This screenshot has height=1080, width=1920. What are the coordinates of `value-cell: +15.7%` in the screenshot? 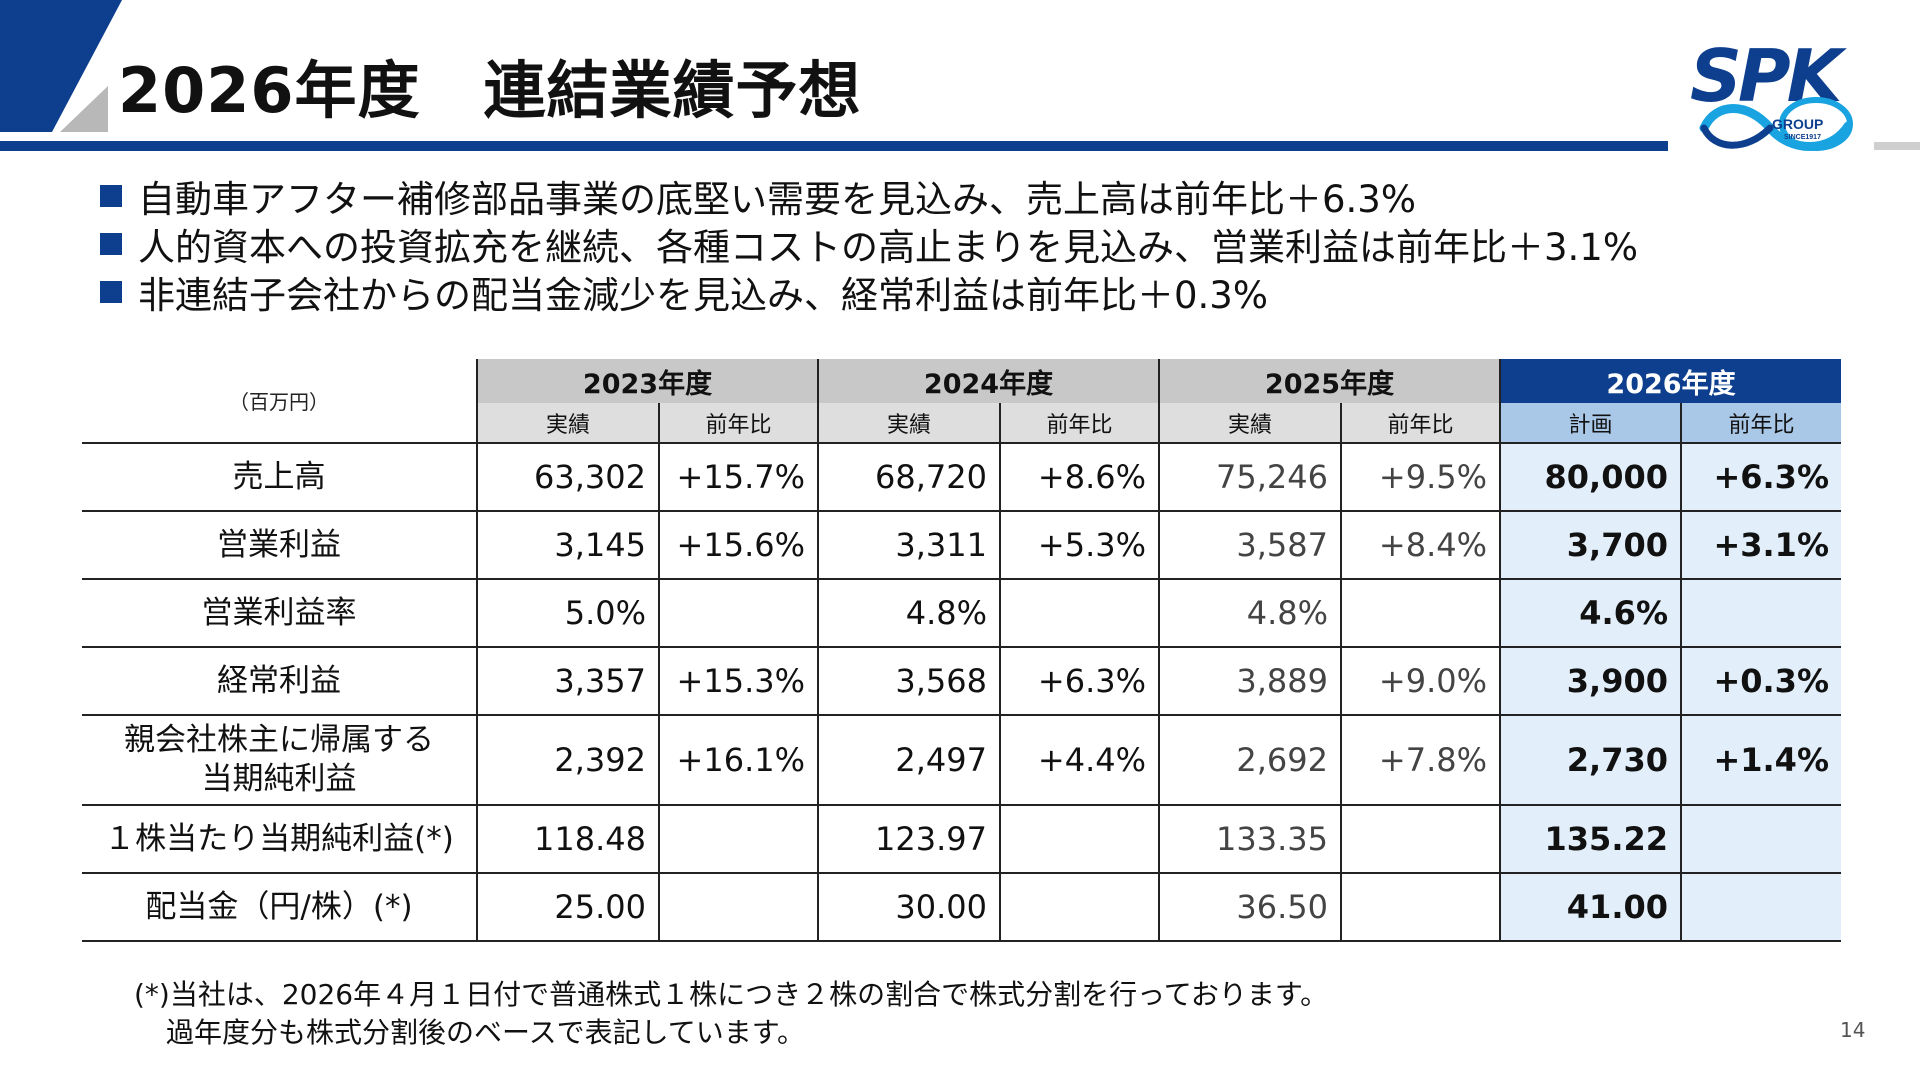 It's located at (738, 477).